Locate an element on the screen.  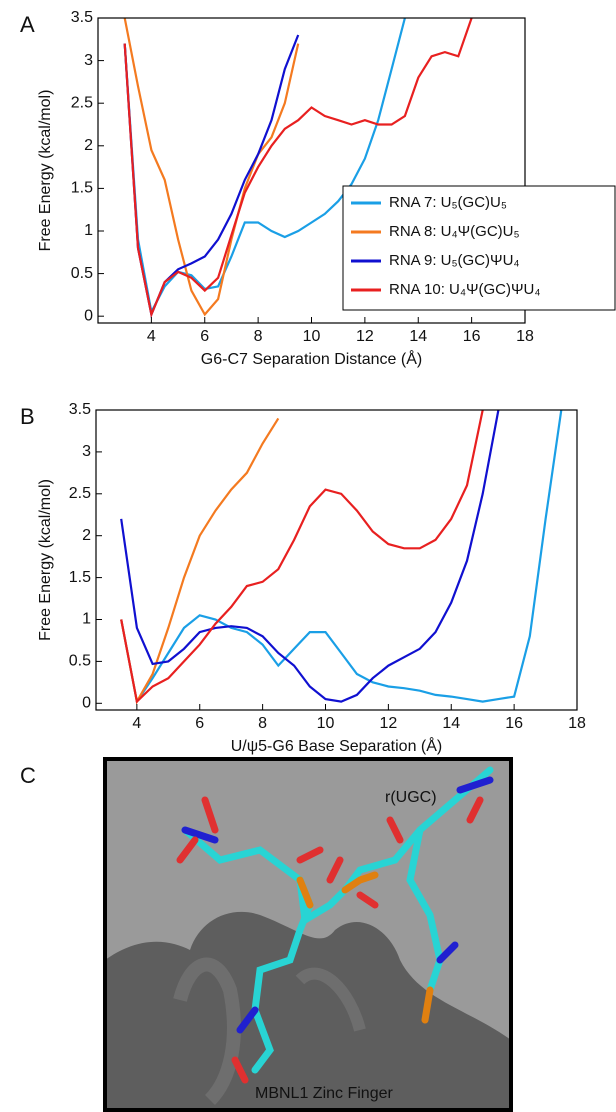
legend-label: RNA 7: U₅(GC)U₅ is located at coordinates (448, 202).